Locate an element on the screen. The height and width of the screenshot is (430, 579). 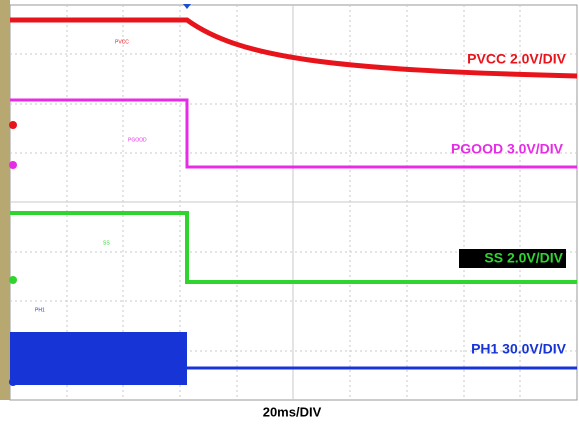
channel-label: SS 2.0V/DIV is located at coordinates (523, 258).